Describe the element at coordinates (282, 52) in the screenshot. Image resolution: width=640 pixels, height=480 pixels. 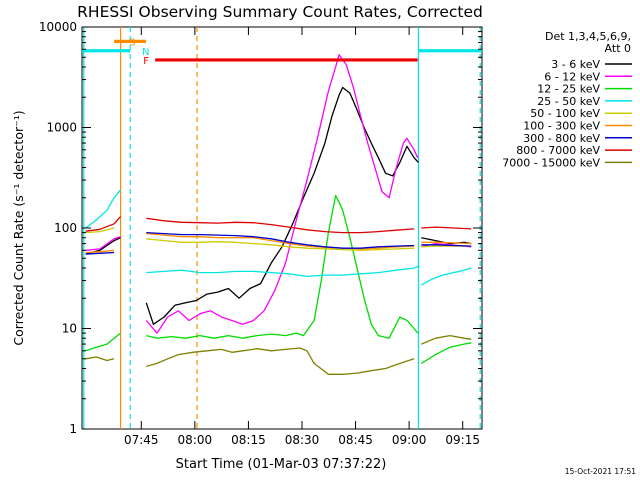
I see `annotation-bars: SFN` at that location.